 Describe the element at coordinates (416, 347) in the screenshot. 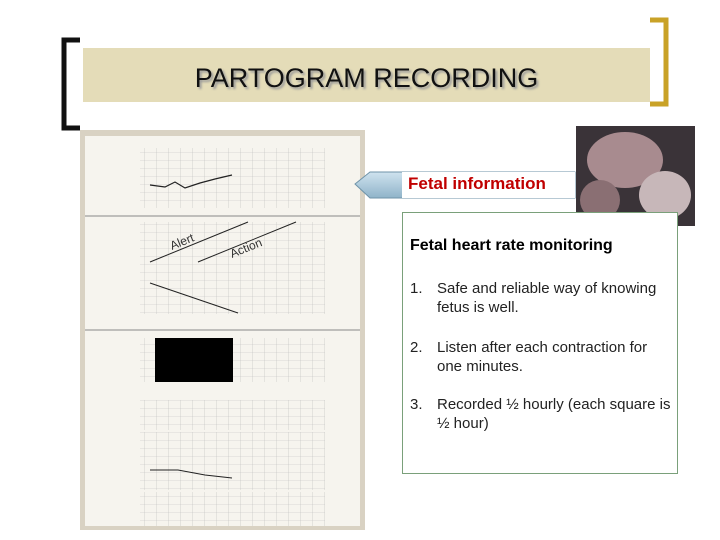

I see `item-number: 2.` at that location.